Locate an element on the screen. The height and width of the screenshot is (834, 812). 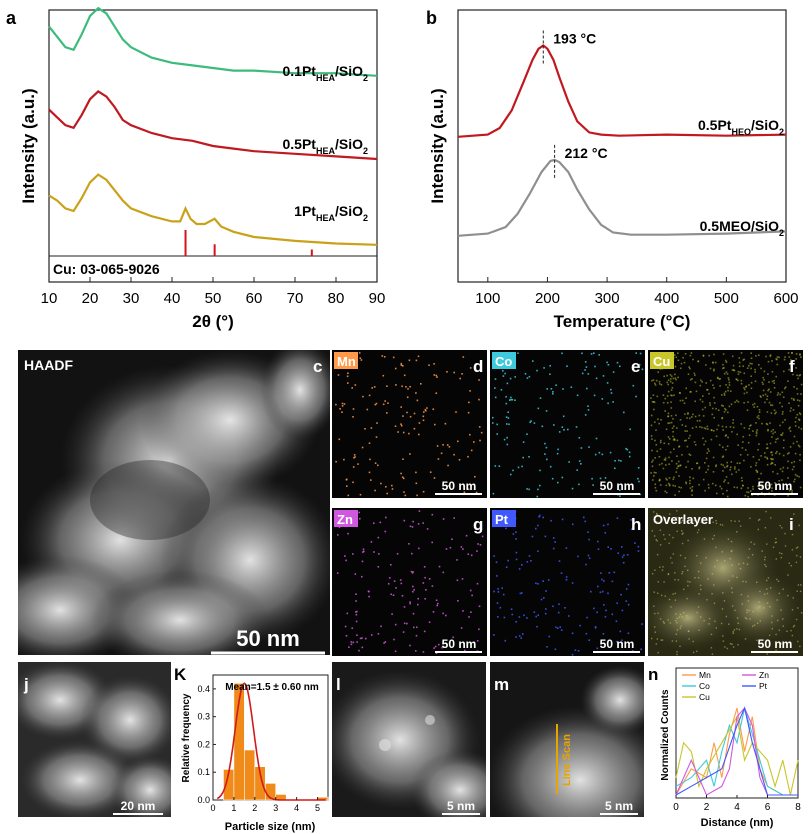
panel-letter-k: K is located at coordinates (180, 674).